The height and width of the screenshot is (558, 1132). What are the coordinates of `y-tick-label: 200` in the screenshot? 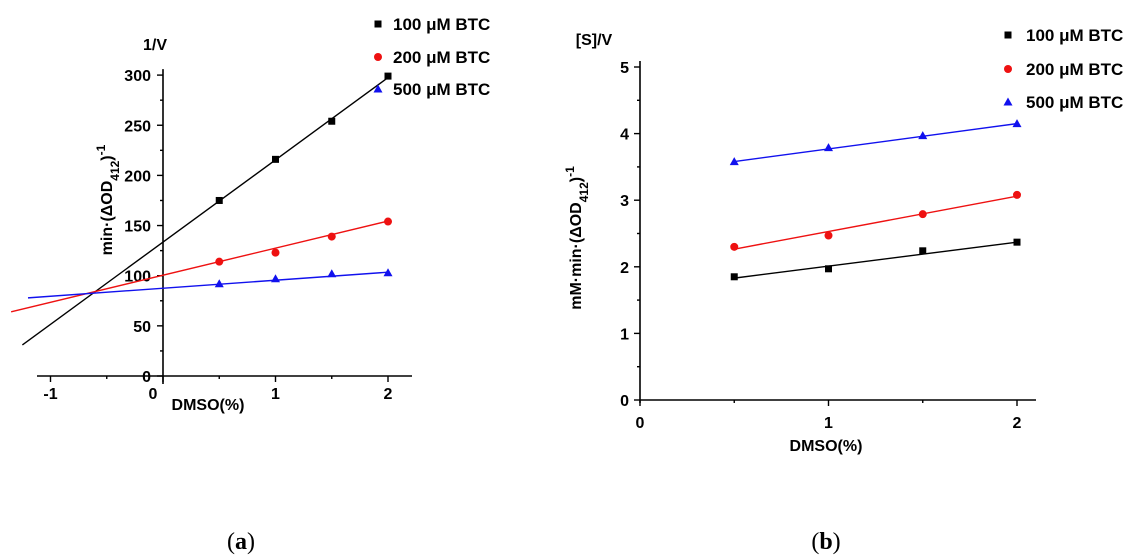 It's located at (137, 176).